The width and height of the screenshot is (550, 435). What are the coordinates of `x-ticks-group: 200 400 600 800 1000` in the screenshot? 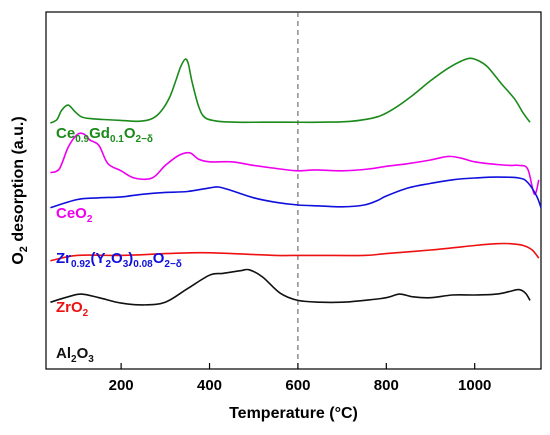 It's located at (300, 378).